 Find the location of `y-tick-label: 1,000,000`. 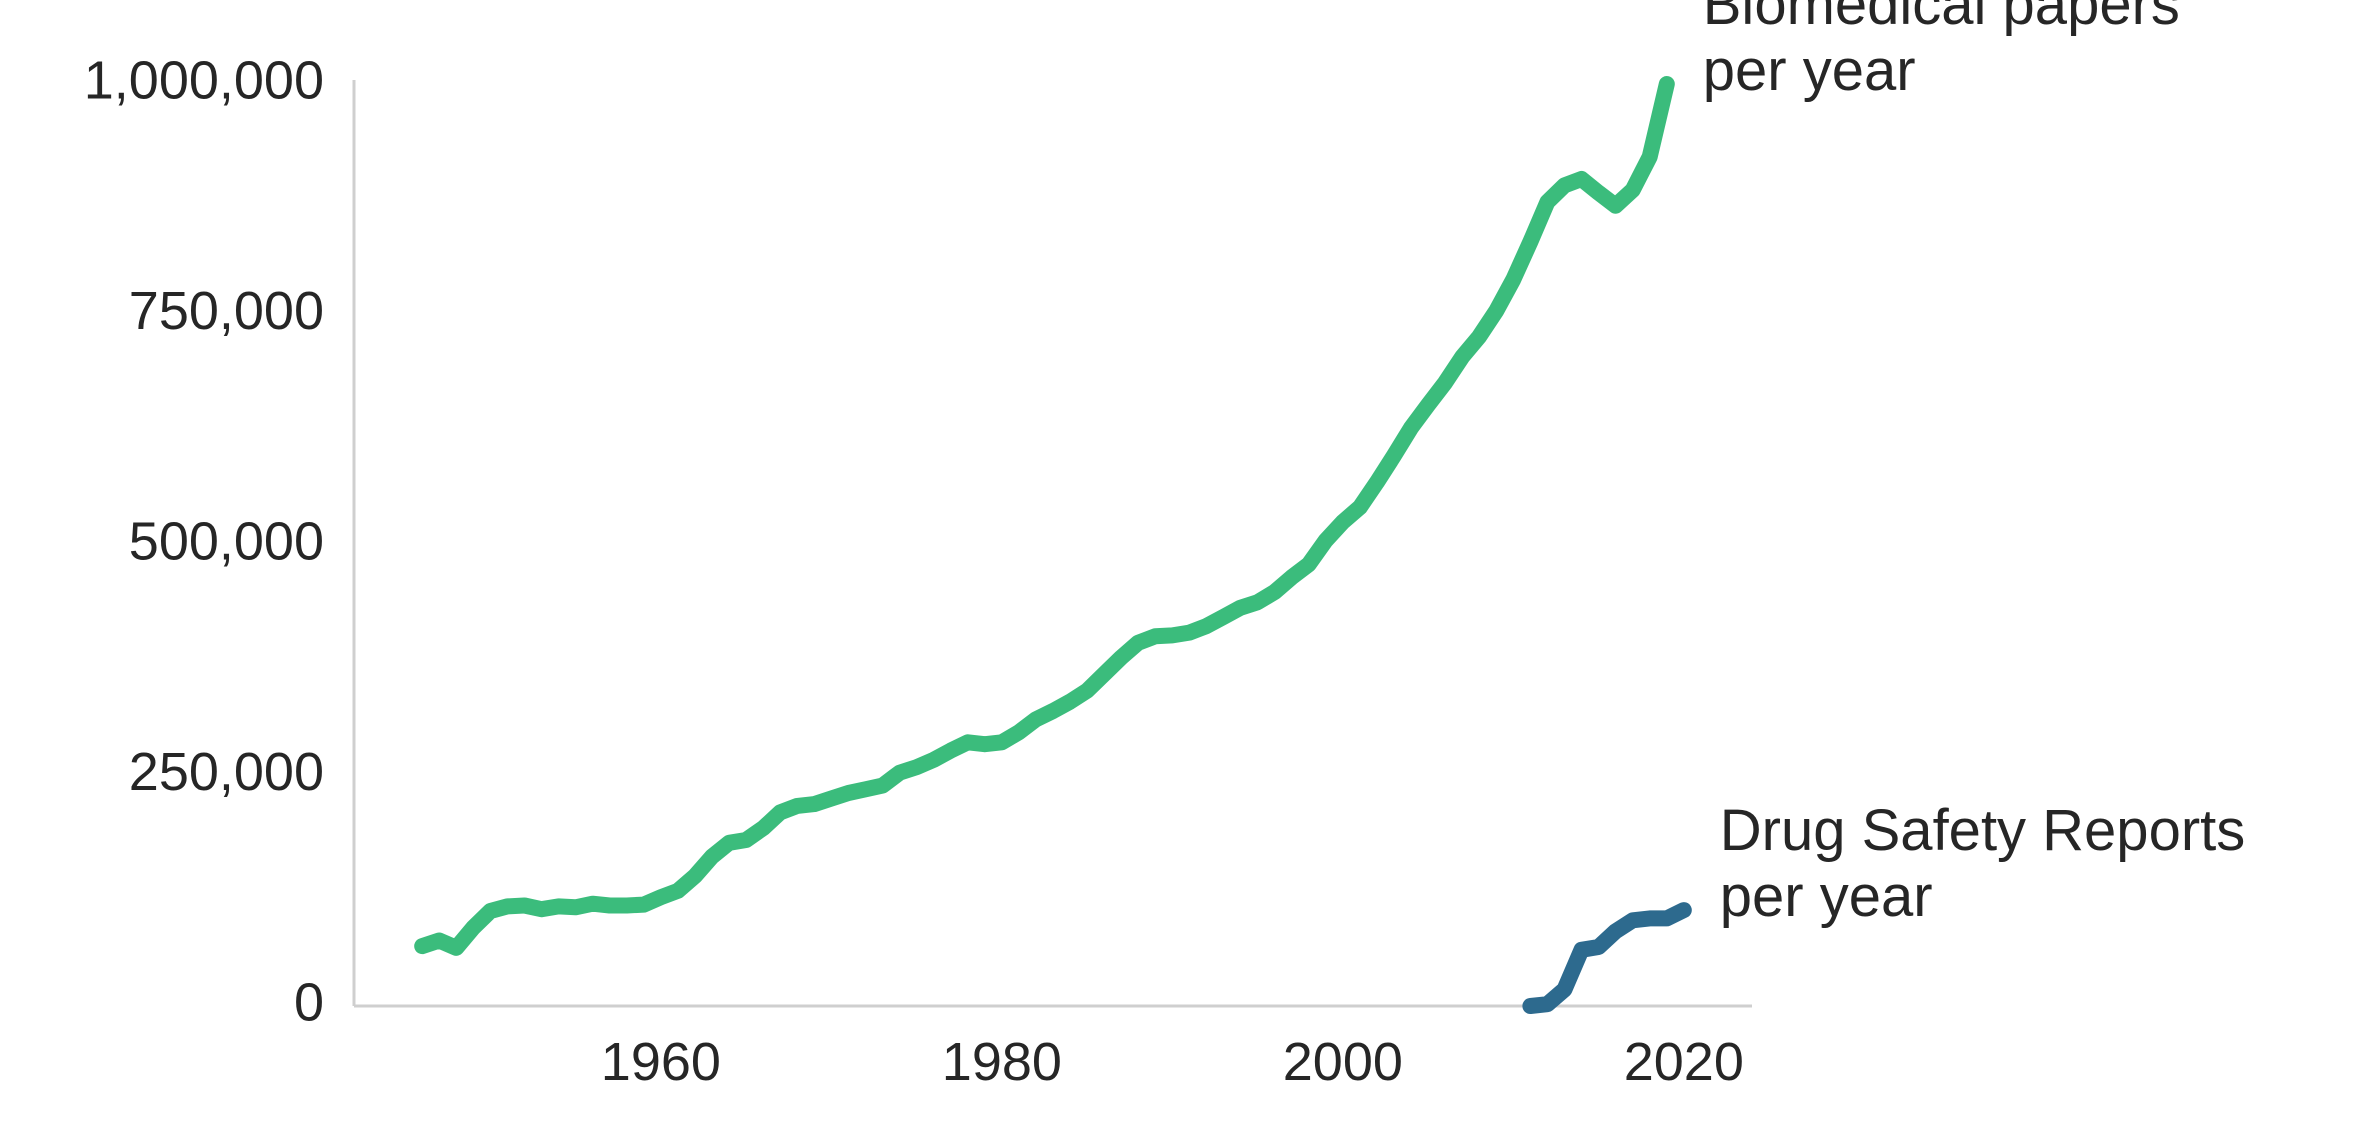

y-tick-label: 1,000,000 is located at coordinates (204, 80).